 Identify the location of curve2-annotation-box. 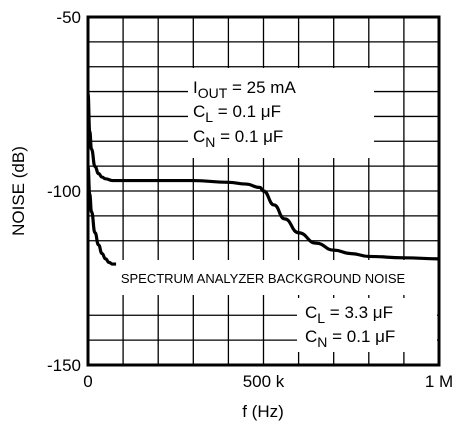
(367, 325).